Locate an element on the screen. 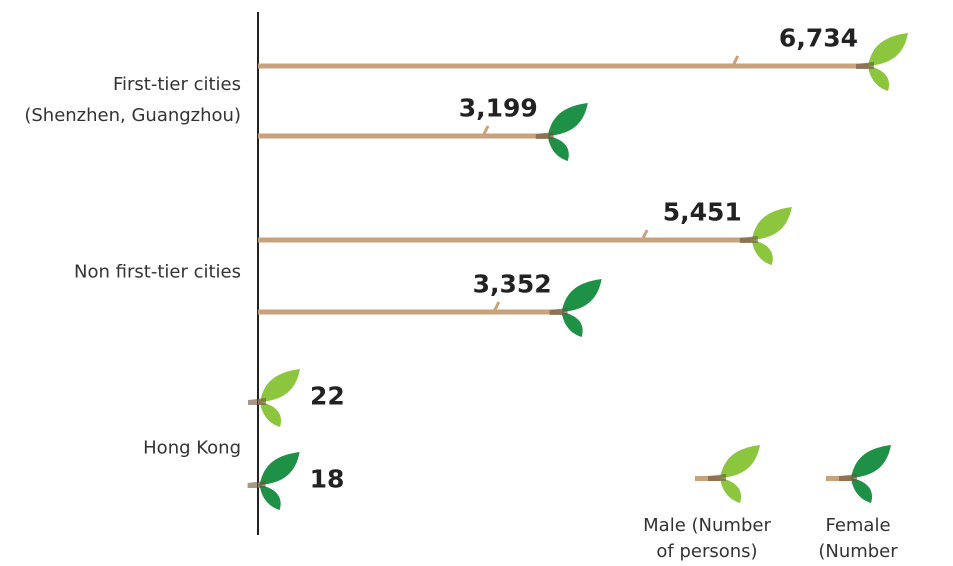 The image size is (953, 566). value-label: 6,734 is located at coordinates (818, 38).